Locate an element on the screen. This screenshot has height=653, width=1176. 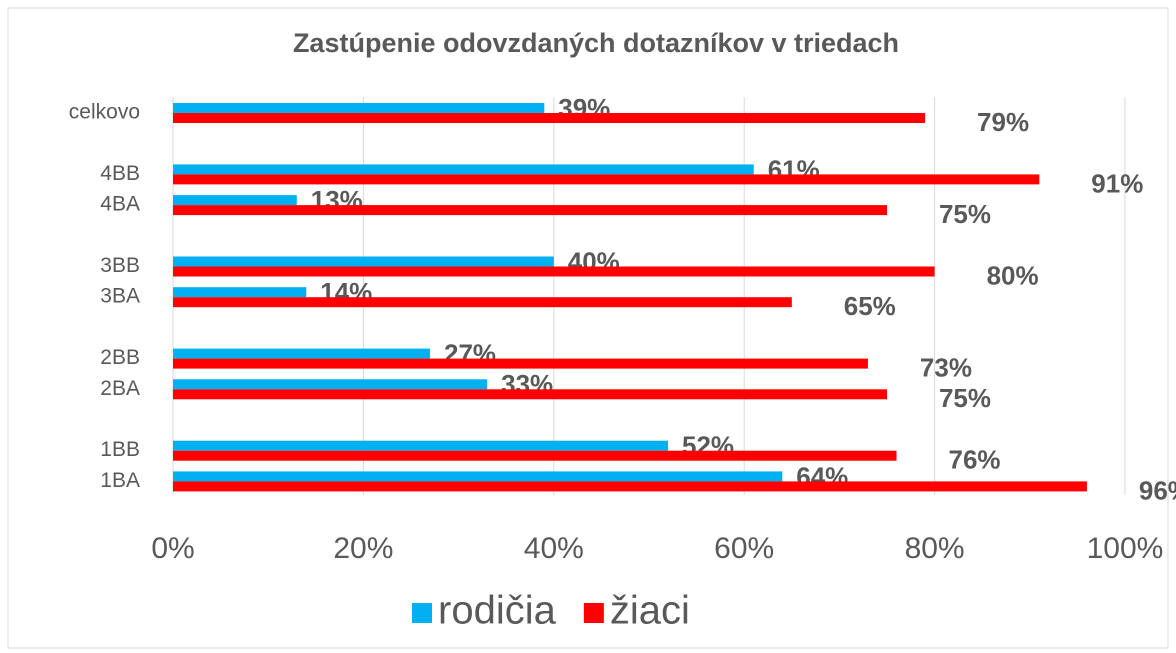
data-label: 96% is located at coordinates (1157, 490).